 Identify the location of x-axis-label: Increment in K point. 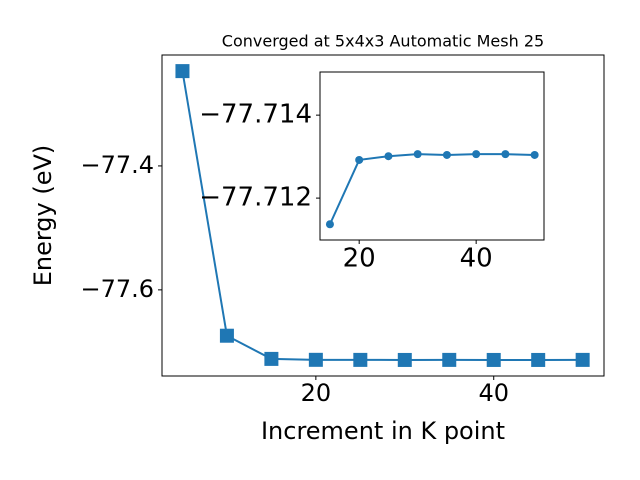
(383, 431).